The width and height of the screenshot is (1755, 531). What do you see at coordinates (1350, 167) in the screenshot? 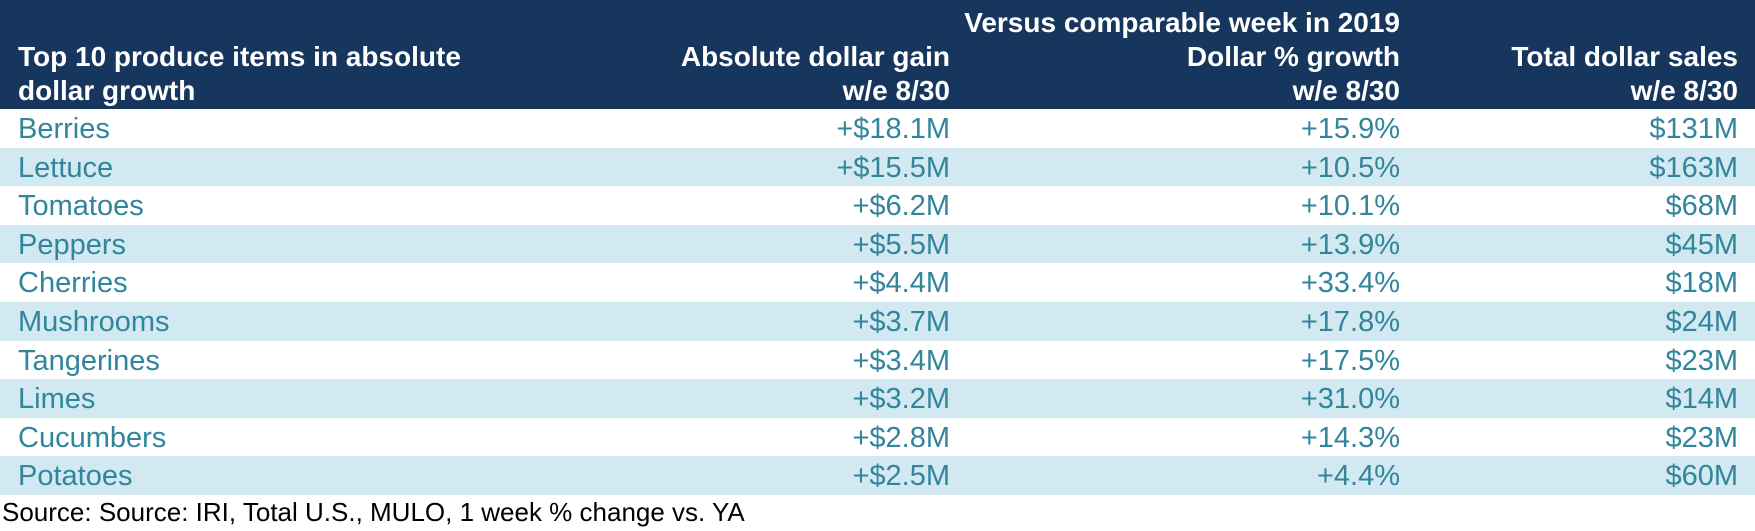
I see `pct-cell: +10.5%` at bounding box center [1350, 167].